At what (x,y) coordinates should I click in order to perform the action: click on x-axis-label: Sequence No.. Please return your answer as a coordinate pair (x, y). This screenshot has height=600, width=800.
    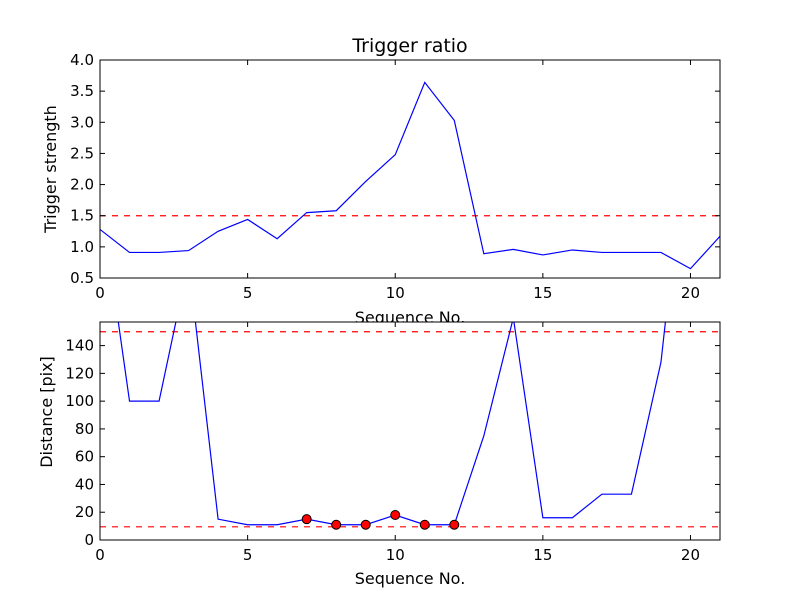
    Looking at the image, I should click on (410, 578).